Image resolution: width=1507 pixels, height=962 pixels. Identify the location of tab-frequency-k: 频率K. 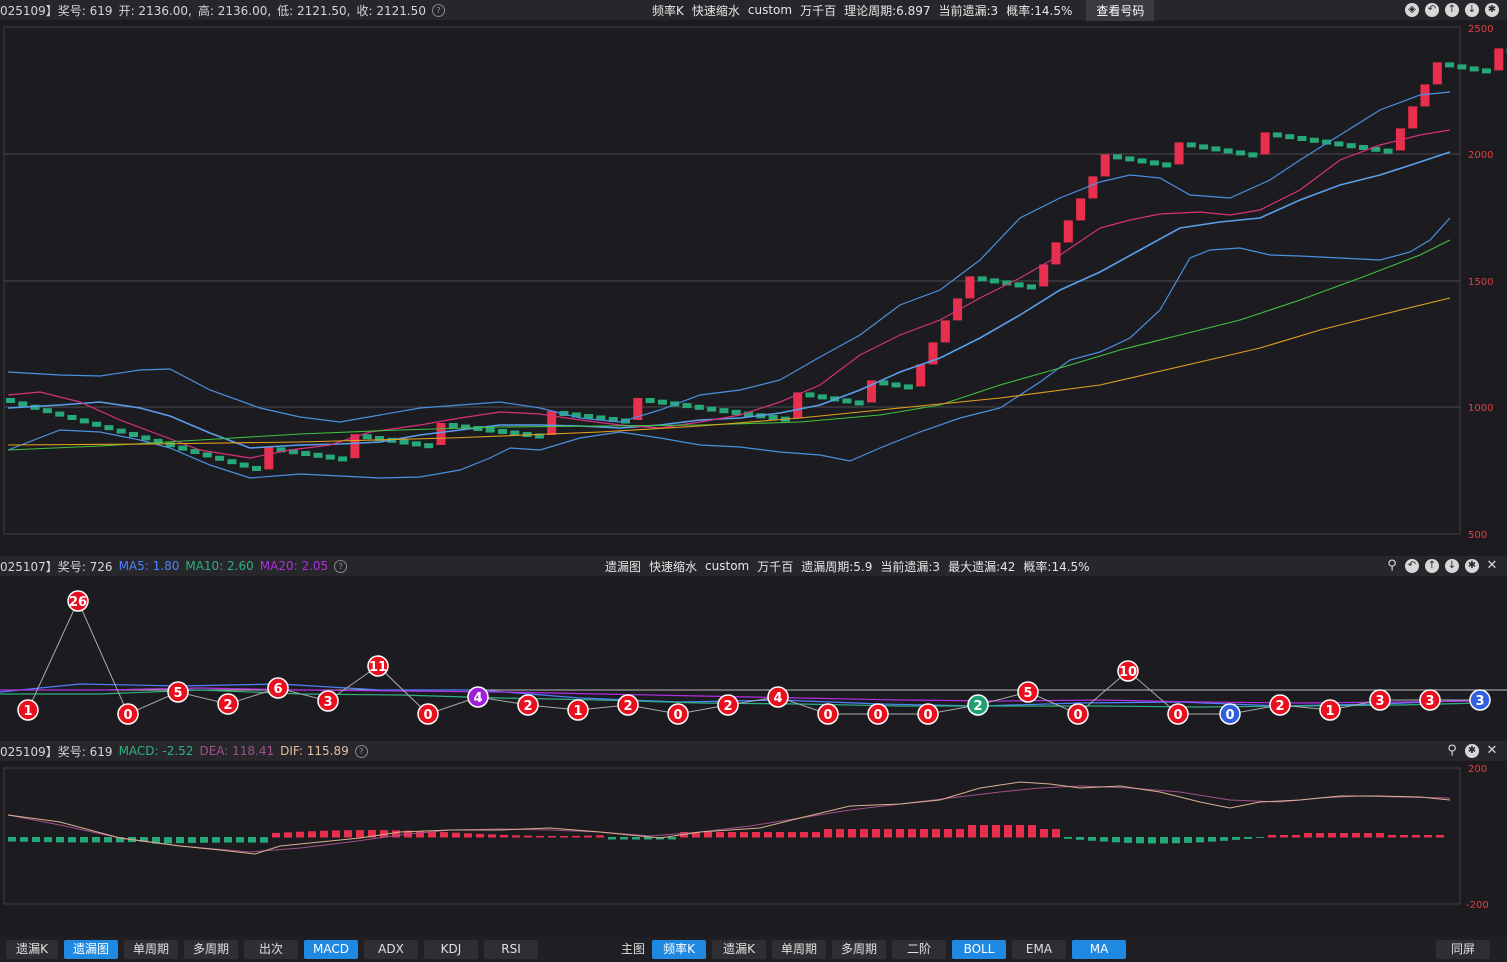
(679, 949).